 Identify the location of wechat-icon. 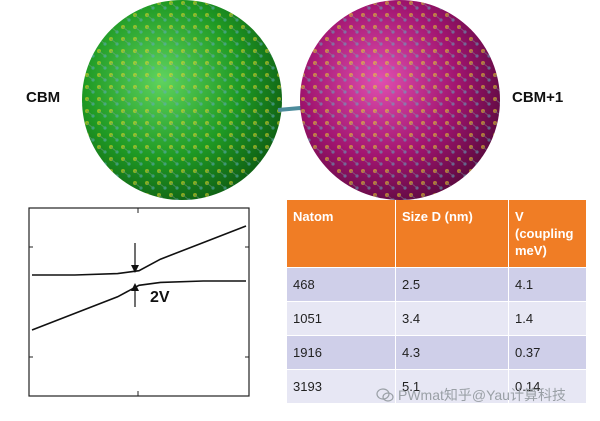
(385, 395).